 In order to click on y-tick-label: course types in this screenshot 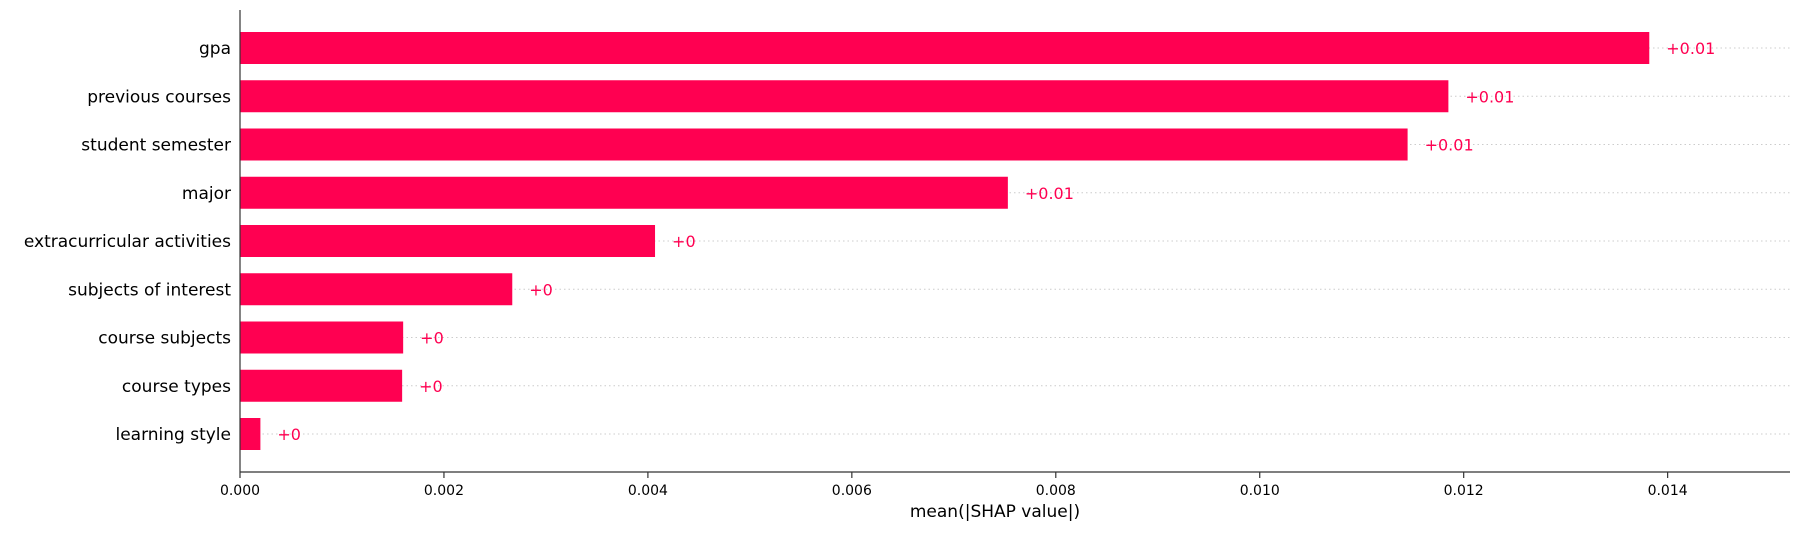, I will do `click(176, 387)`.